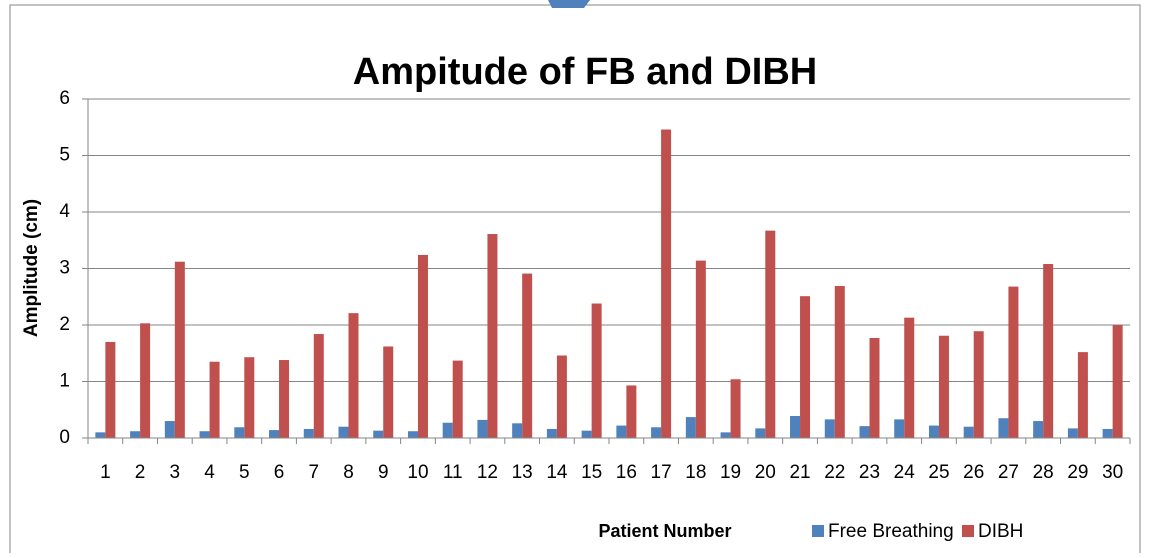 This screenshot has width=1150, height=558. Describe the element at coordinates (765, 472) in the screenshot. I see `x-tick-label: 20` at that location.